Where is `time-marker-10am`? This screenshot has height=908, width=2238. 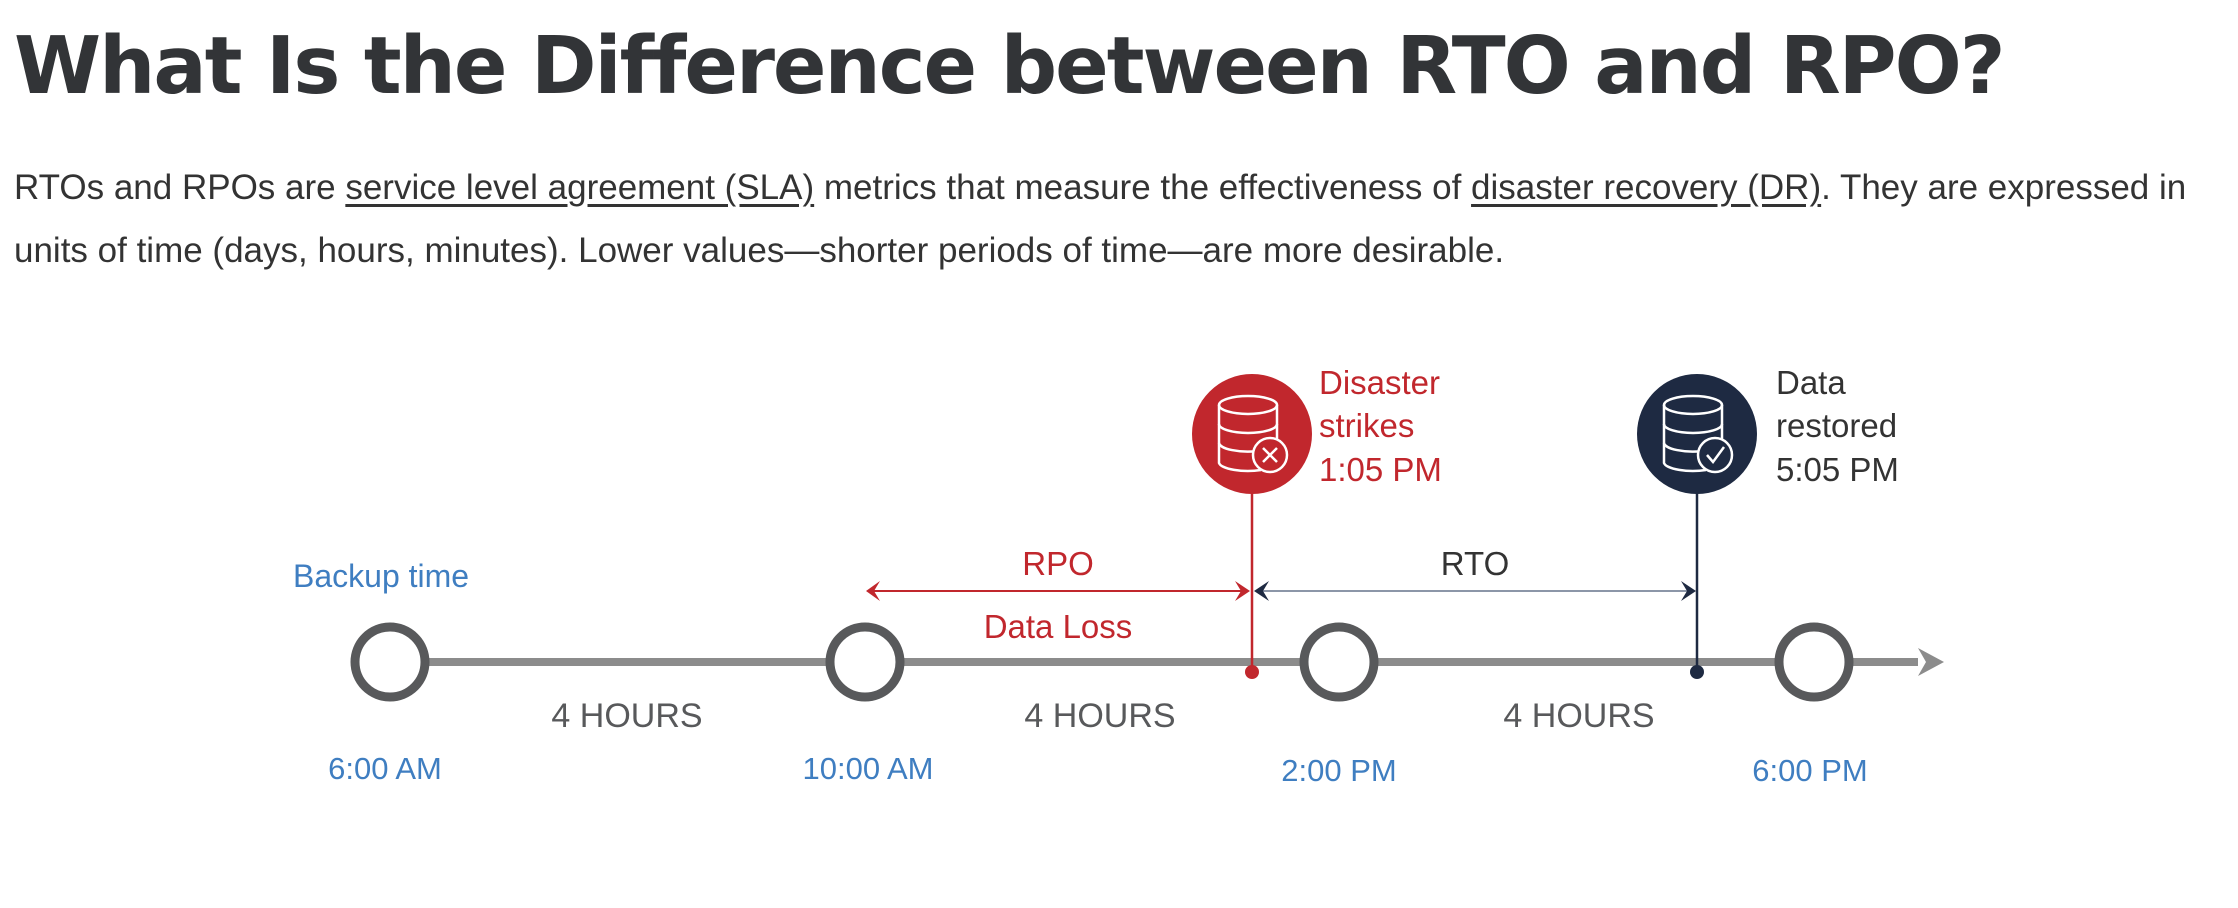 time-marker-10am is located at coordinates (865, 662).